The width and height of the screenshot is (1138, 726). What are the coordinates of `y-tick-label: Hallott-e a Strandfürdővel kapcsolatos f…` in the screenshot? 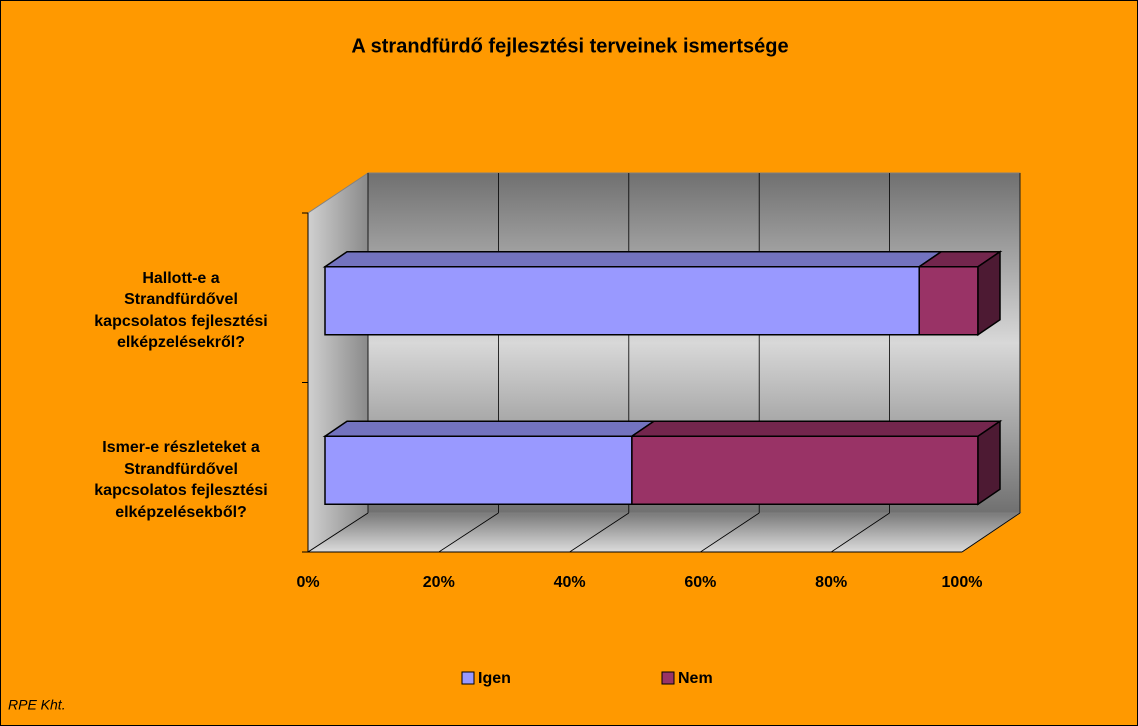 It's located at (181, 310).